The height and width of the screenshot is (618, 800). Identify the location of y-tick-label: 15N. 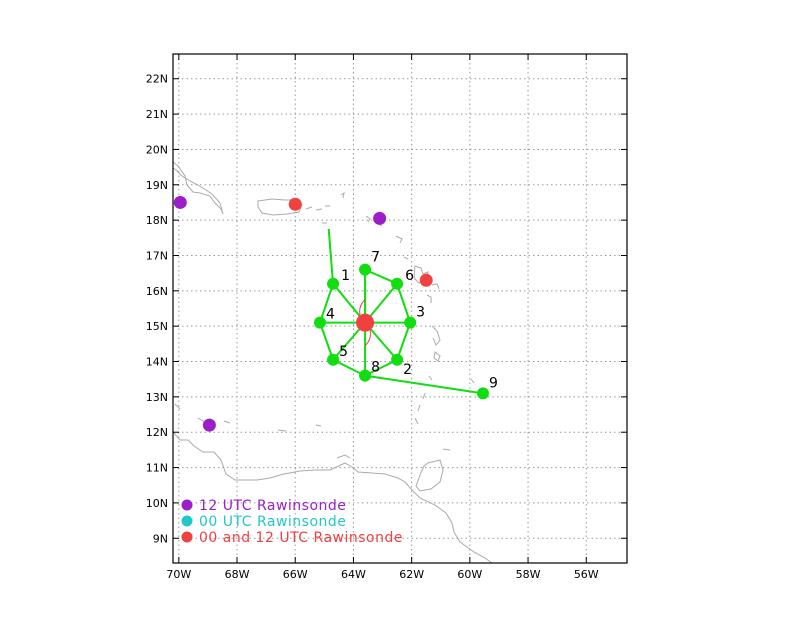
(157, 326).